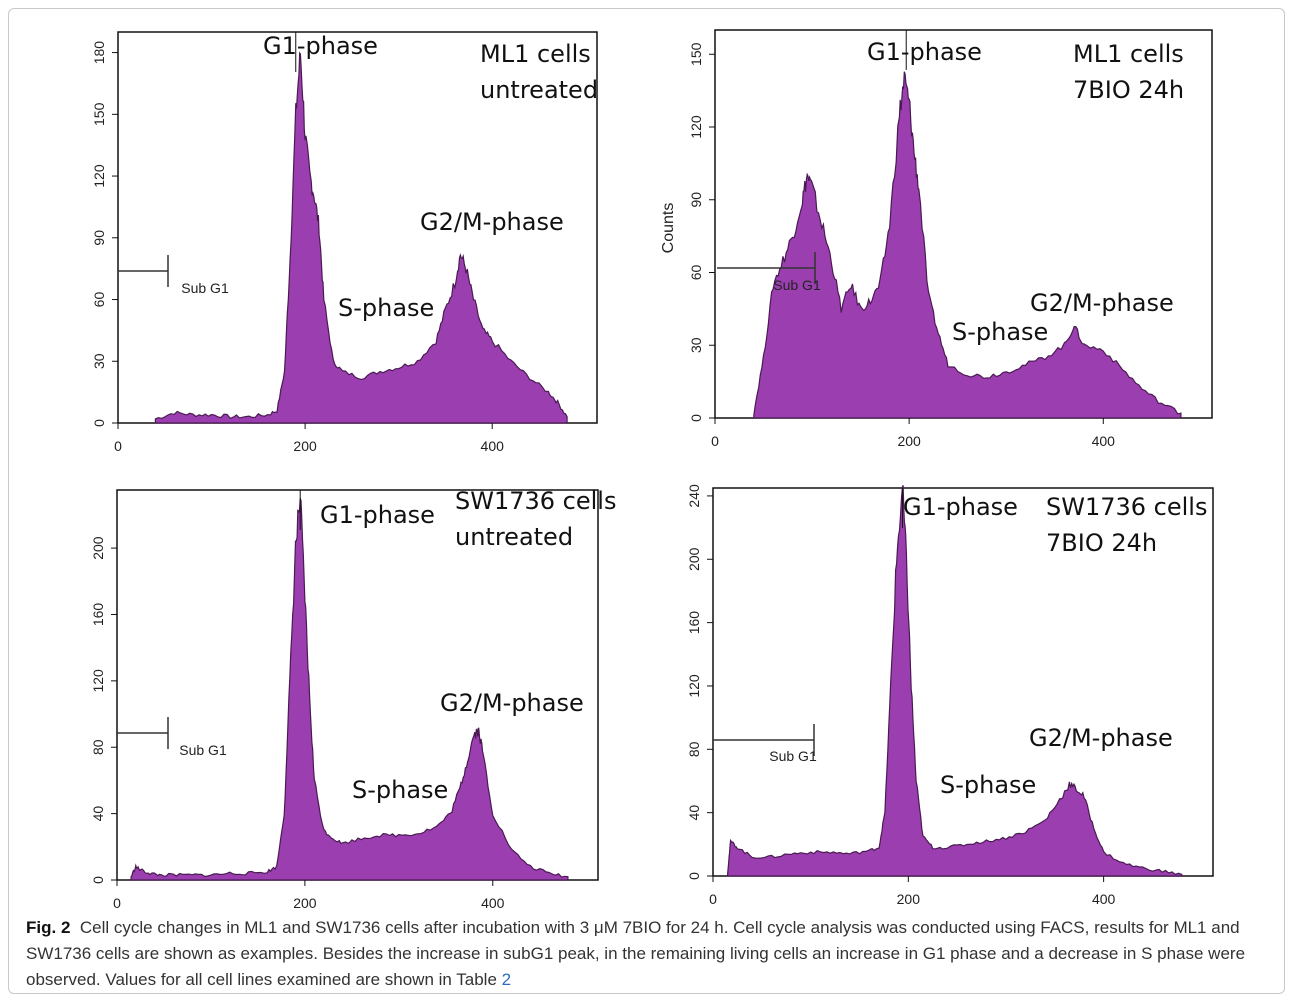  Describe the element at coordinates (99, 53) in the screenshot. I see `y-tick-label: 180` at that location.